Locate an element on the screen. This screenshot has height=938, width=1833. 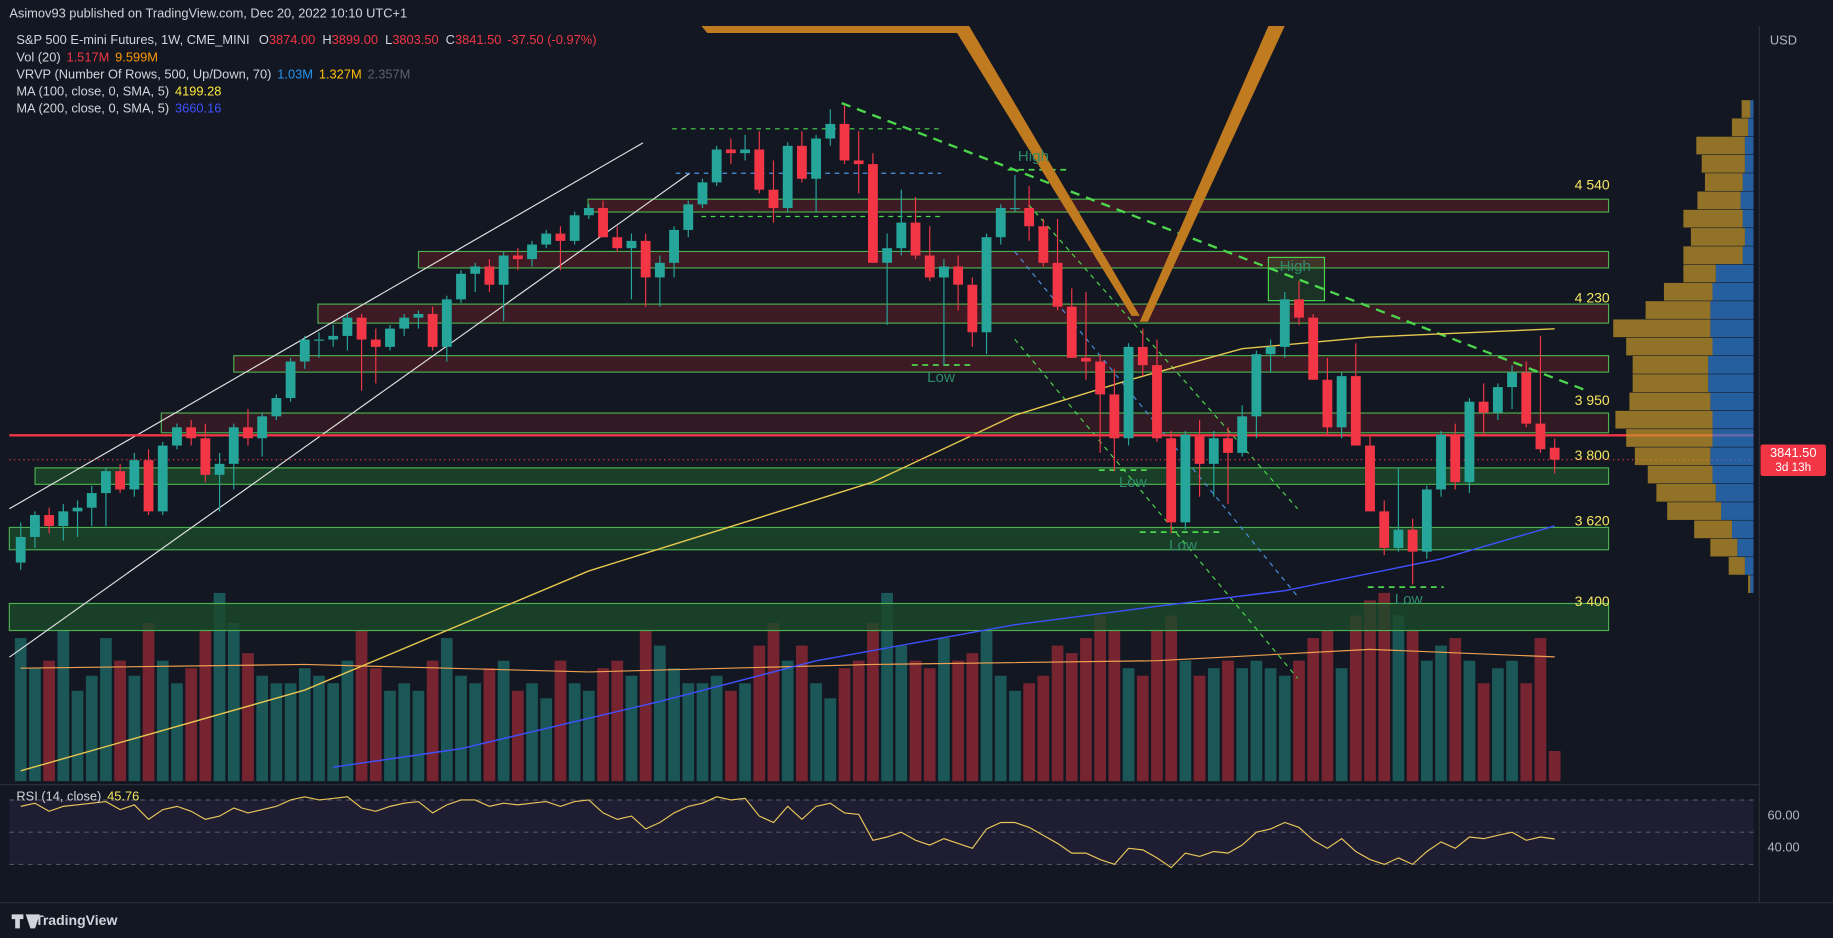
ohlc-key: C is located at coordinates (450, 40).